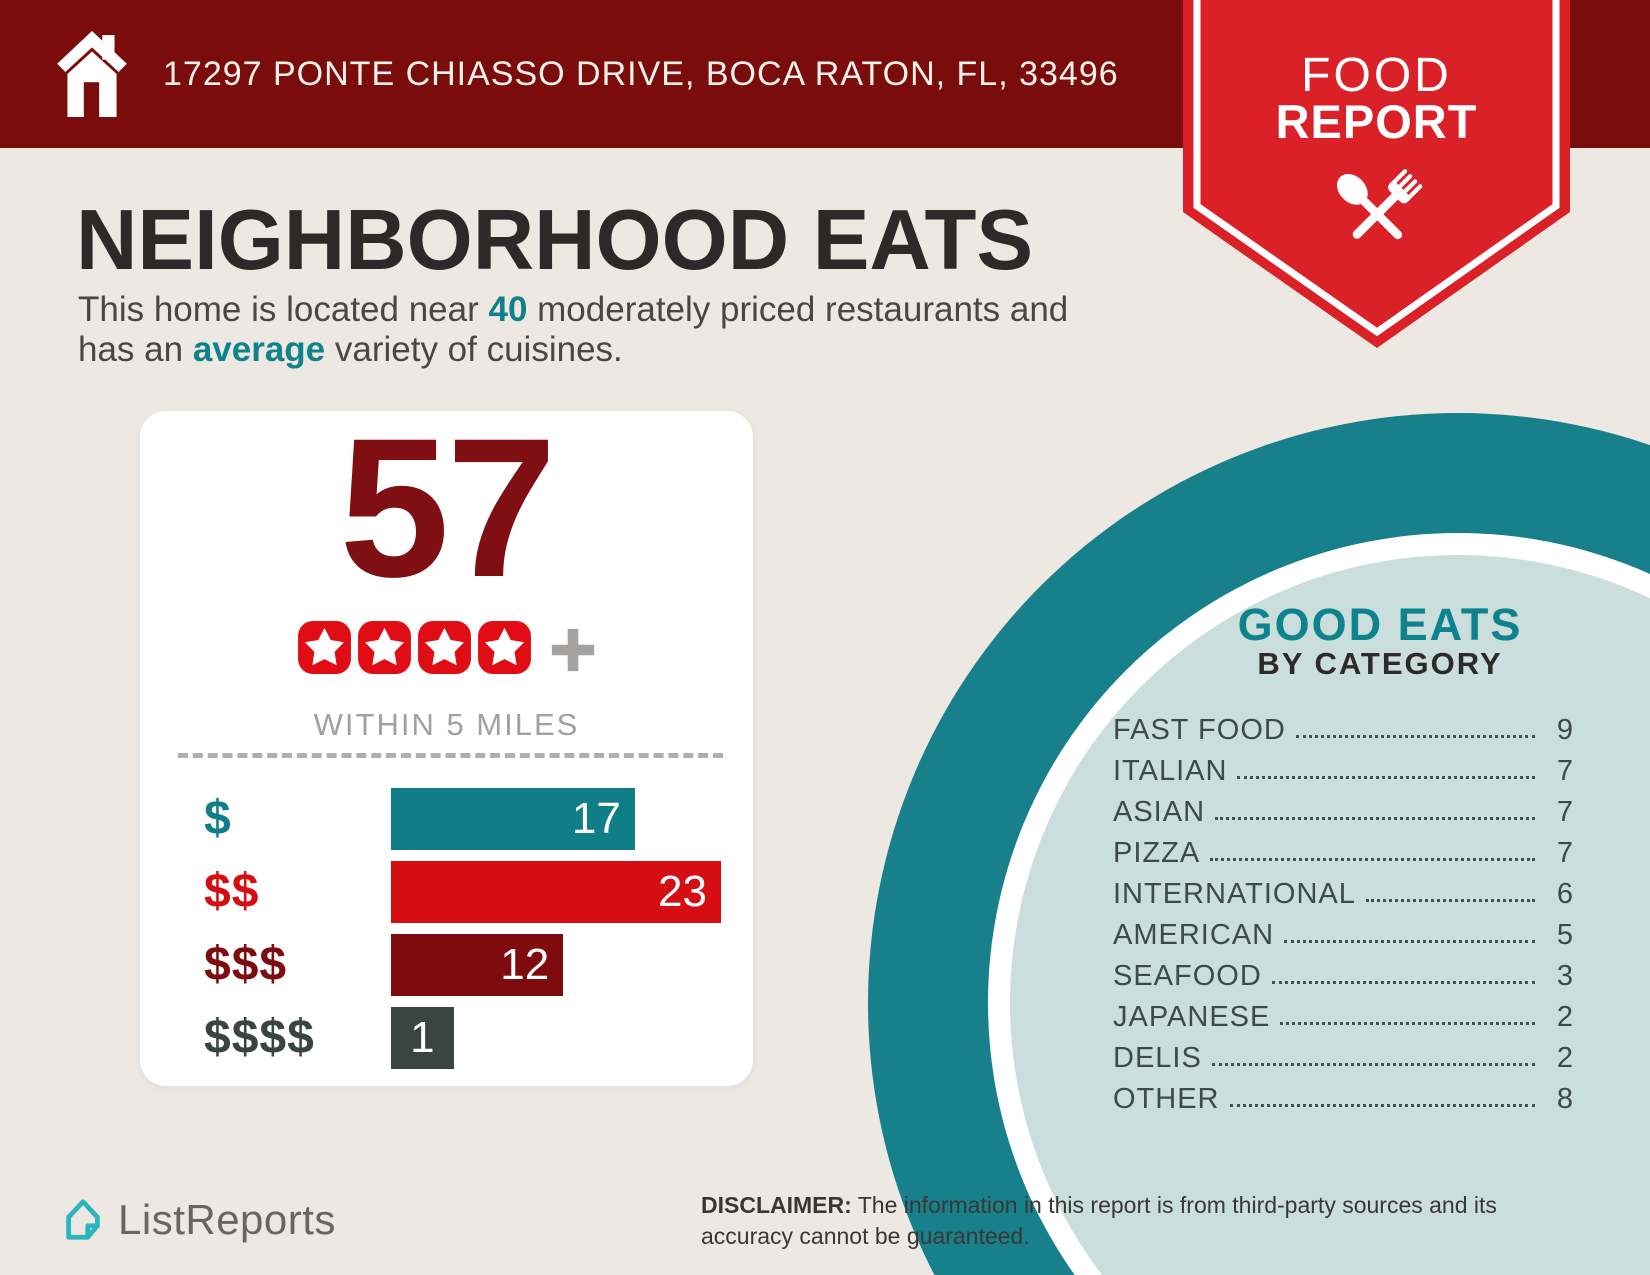 Image resolution: width=1650 pixels, height=1275 pixels. I want to click on category-row: ASIAN 7, so click(1343, 806).